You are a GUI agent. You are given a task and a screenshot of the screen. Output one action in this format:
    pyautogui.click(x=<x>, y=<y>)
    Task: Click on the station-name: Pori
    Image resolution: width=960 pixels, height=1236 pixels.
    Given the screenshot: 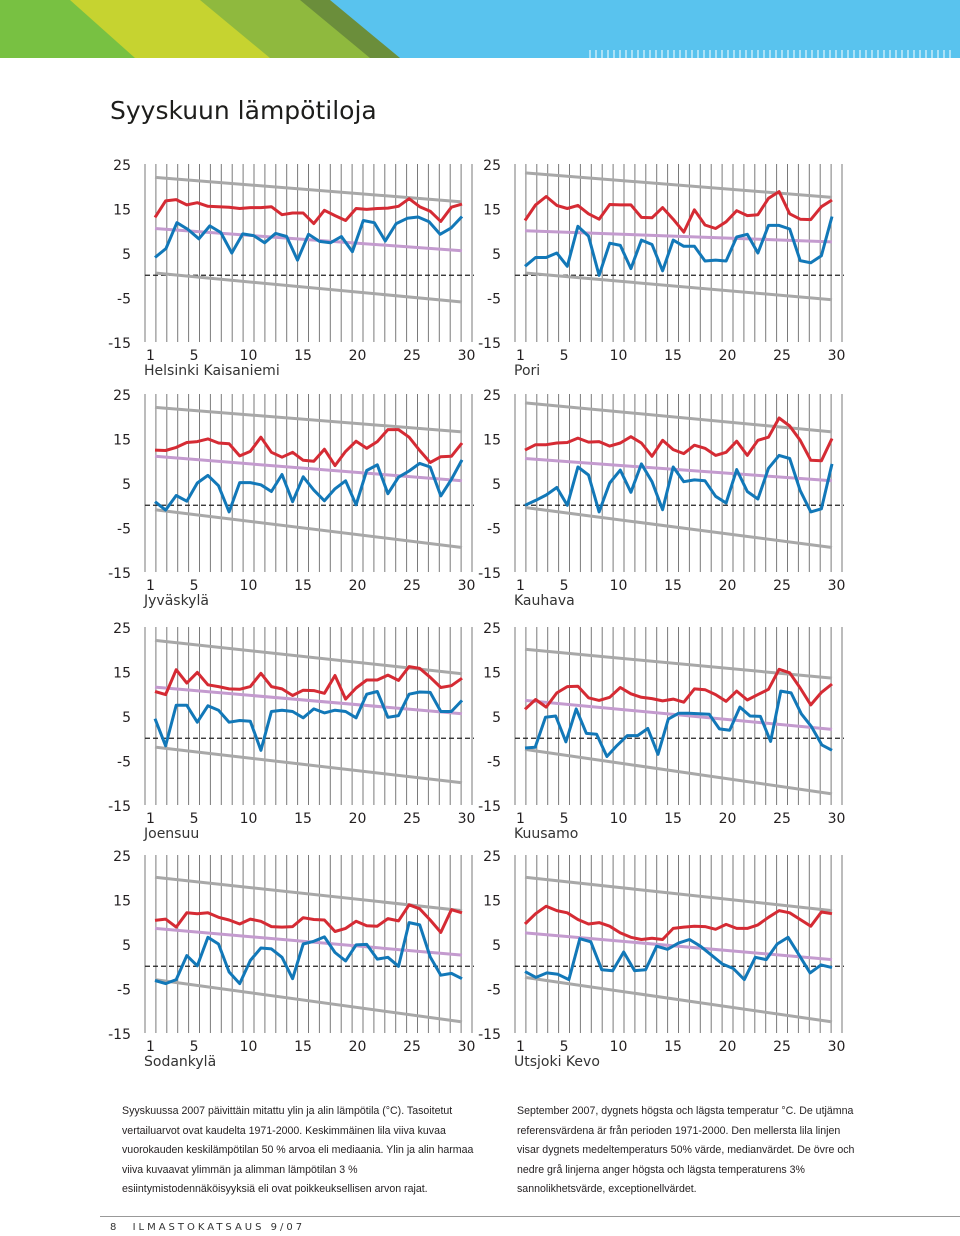 What is the action you would take?
    pyautogui.click(x=527, y=371)
    